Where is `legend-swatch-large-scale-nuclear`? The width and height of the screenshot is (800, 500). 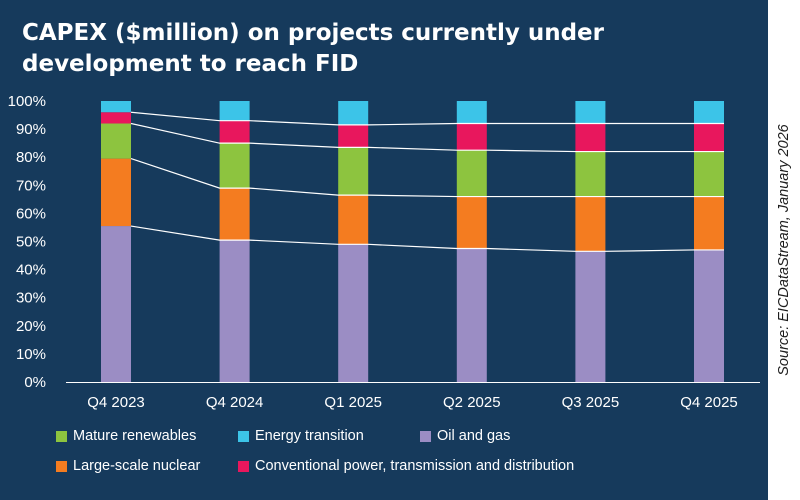 legend-swatch-large-scale-nuclear is located at coordinates (61, 466).